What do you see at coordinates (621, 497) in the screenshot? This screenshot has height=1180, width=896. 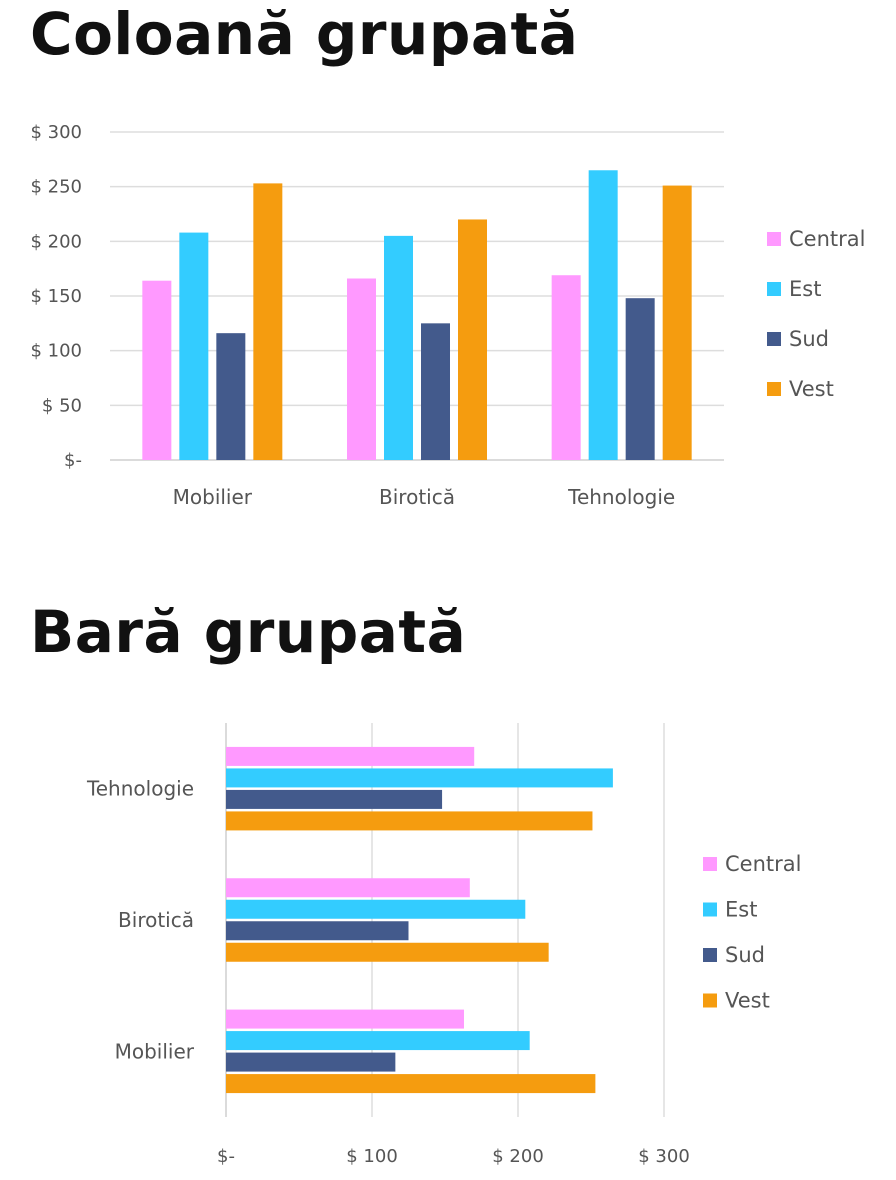 I see `x-category-label: Tehnologie` at bounding box center [621, 497].